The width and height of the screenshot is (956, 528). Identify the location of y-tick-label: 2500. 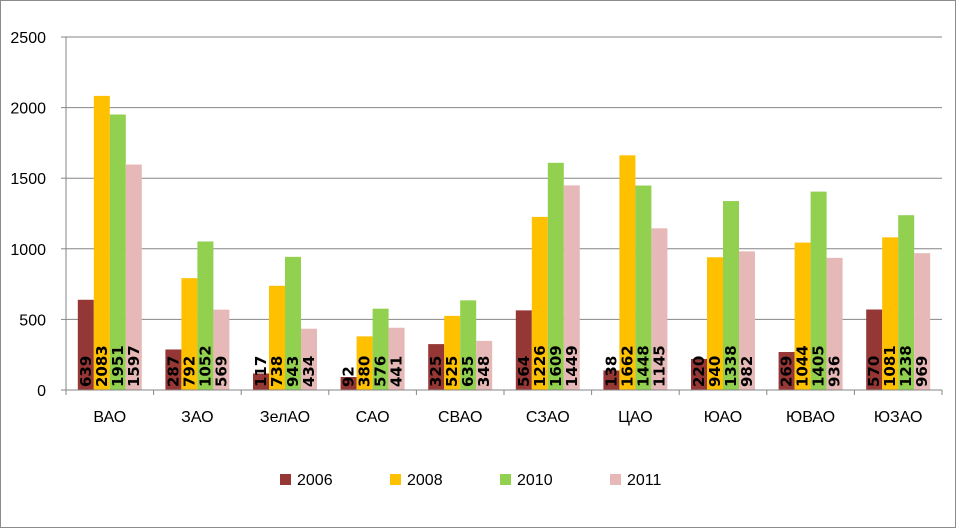
(28, 38).